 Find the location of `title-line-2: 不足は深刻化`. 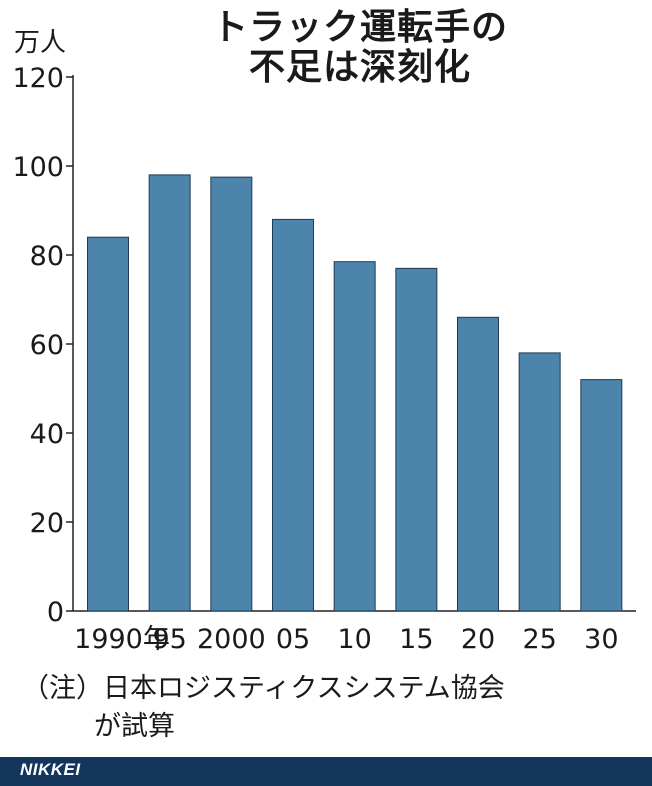

title-line-2: 不足は深刻化 is located at coordinates (359, 67).